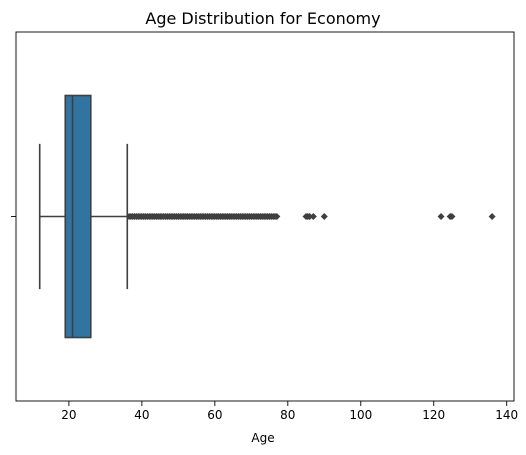 The height and width of the screenshot is (455, 526). I want to click on x-axis: 20 40 60 80 100 120 140, so click(289, 411).